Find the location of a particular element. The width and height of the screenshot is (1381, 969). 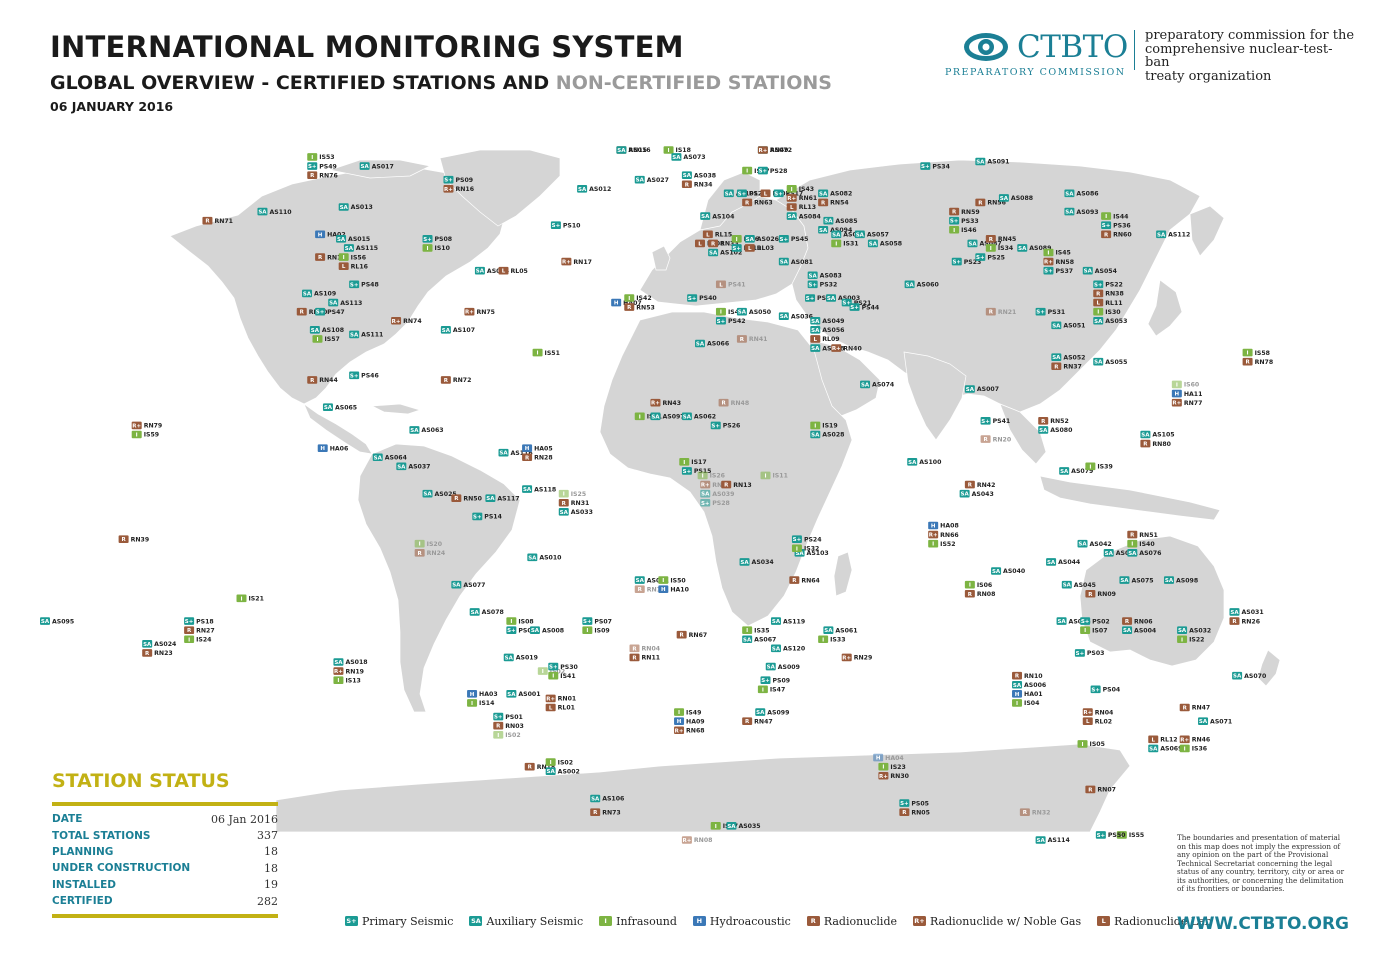

station-marker: SA AS008 is located at coordinates (546, 630).